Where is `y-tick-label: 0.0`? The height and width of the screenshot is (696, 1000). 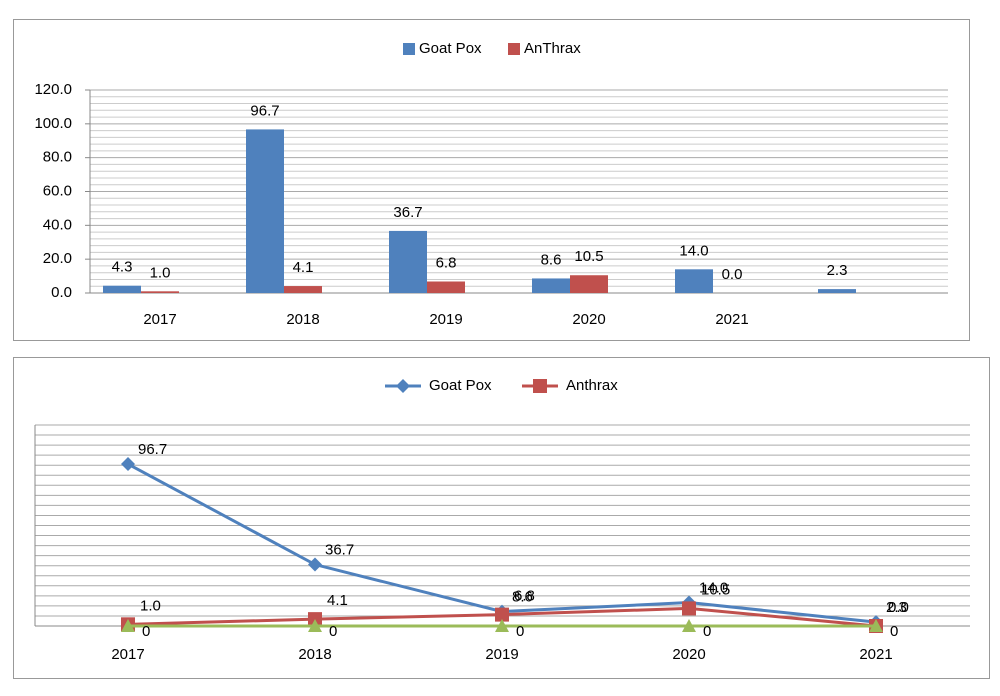 y-tick-label: 0.0 is located at coordinates (61, 292).